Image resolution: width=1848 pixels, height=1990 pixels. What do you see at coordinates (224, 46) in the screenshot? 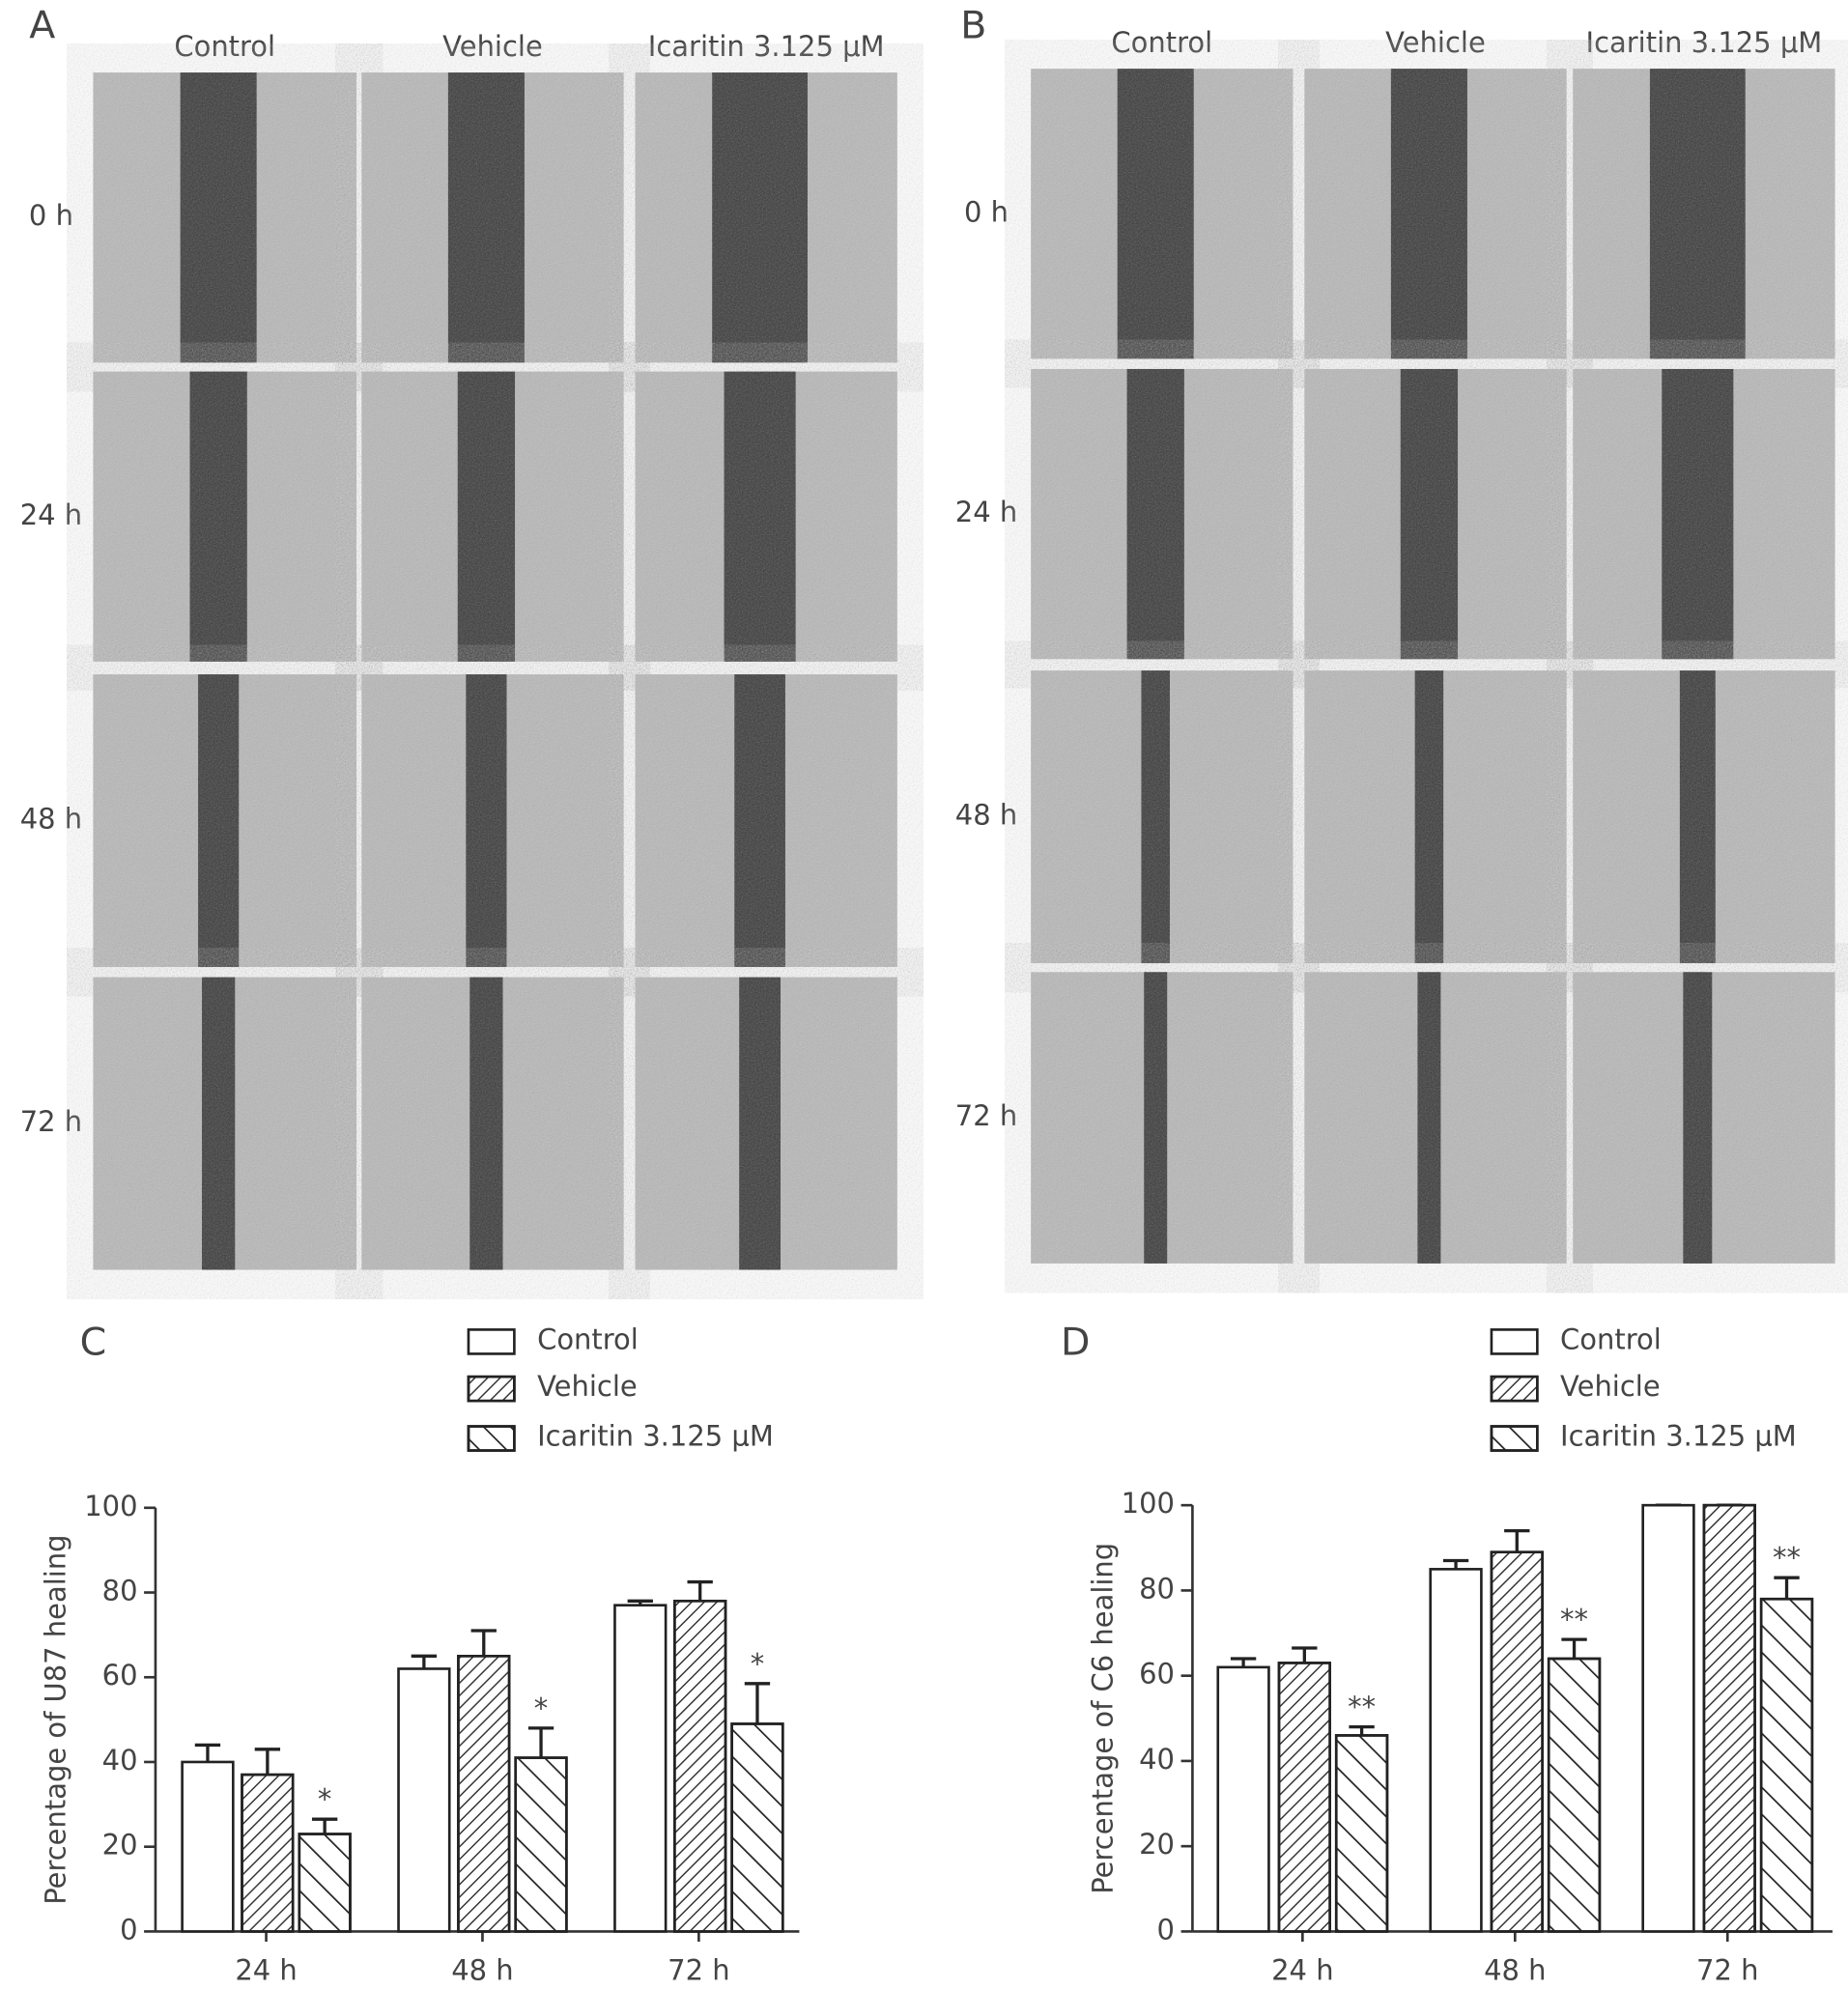
I see `column-header: Control` at bounding box center [224, 46].